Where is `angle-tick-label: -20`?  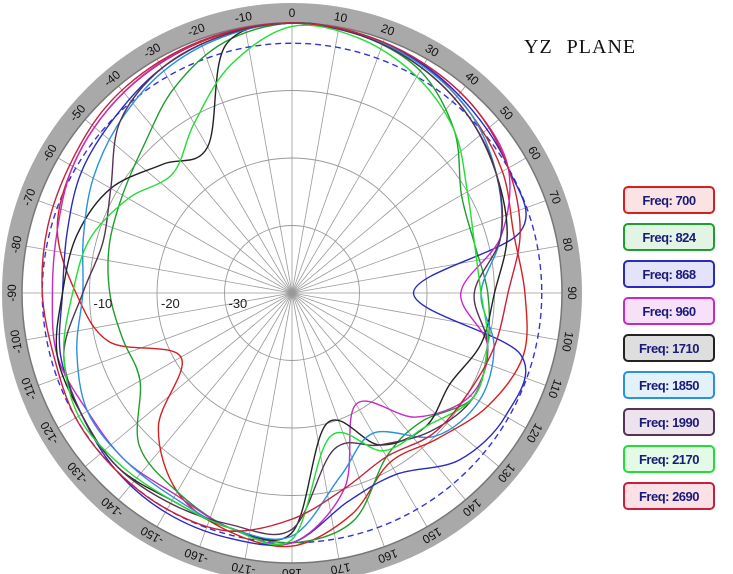 angle-tick-label: -20 is located at coordinates (196, 29).